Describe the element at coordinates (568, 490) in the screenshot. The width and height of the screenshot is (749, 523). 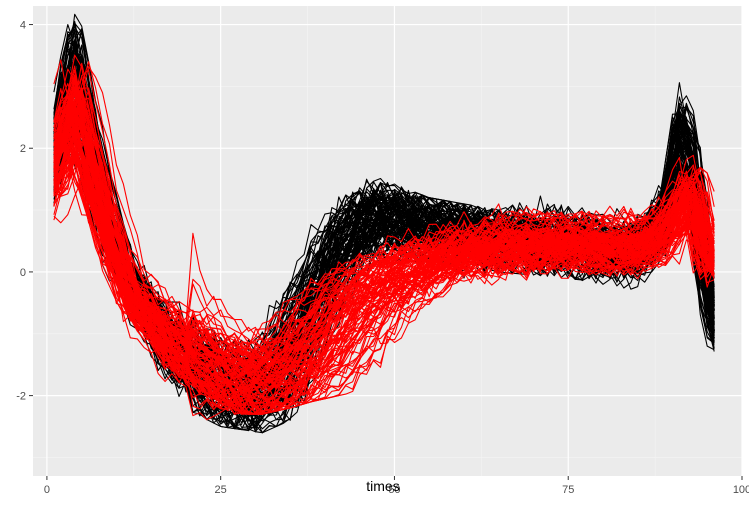
I see `x-tick-label: 75` at that location.